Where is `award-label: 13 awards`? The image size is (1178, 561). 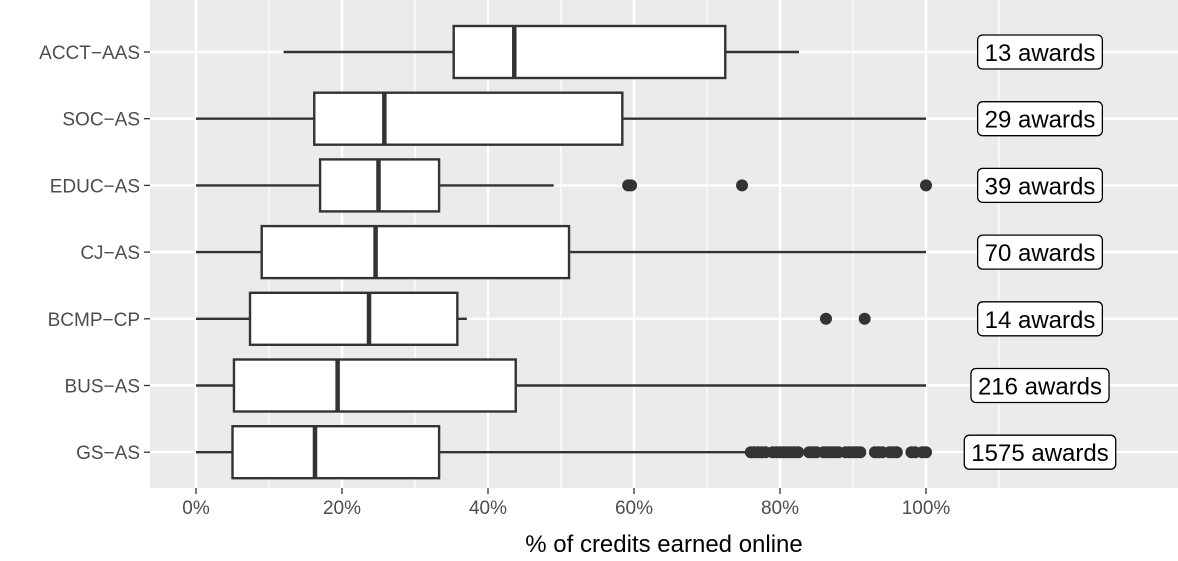 award-label: 13 awards is located at coordinates (1040, 52).